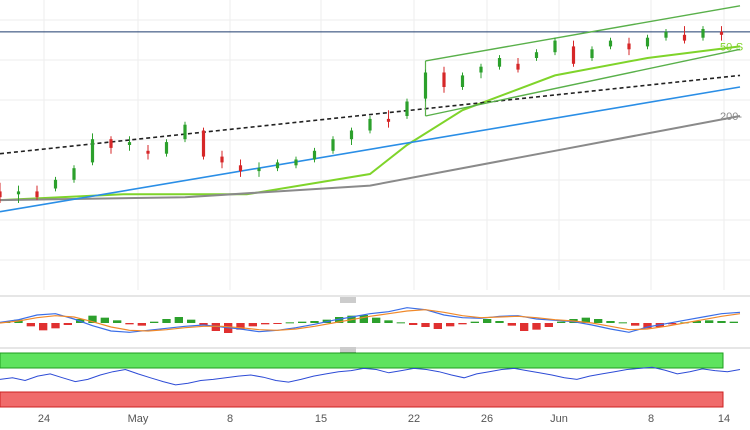 The width and height of the screenshot is (750, 430). Describe the element at coordinates (731, 117) in the screenshot. I see `label-sma200: 200-` at that location.